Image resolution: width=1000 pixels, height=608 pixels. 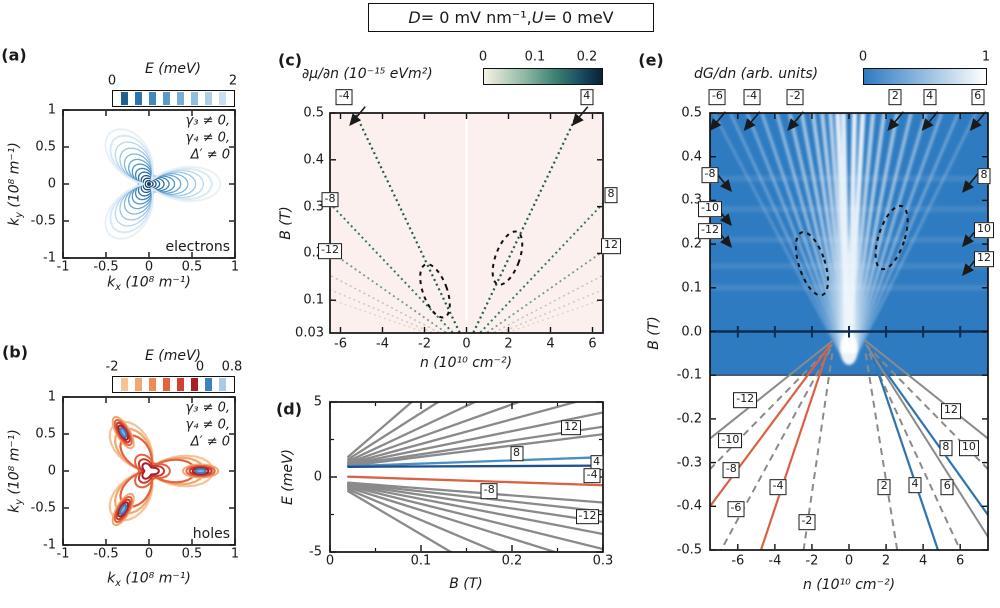 I want to click on panel-a, so click(x=149, y=184).